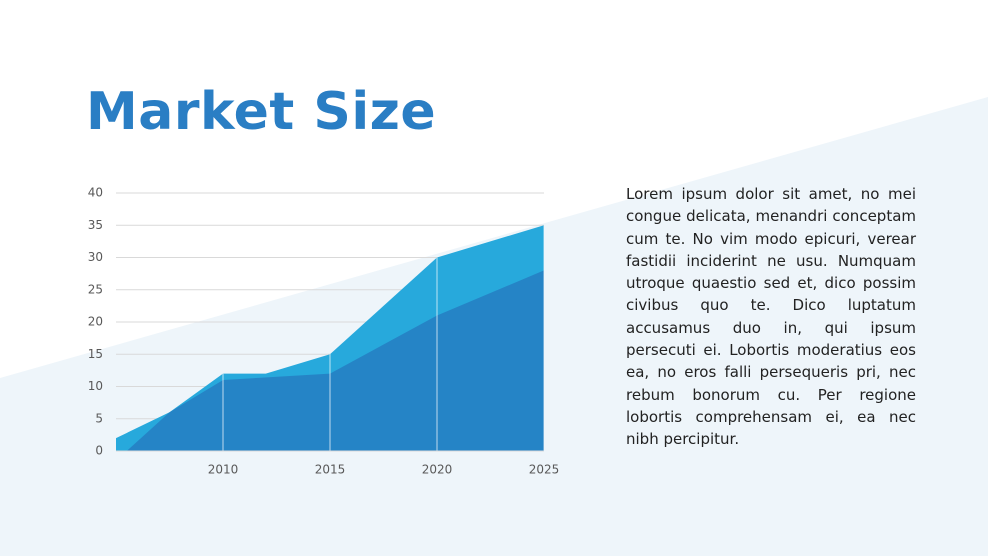  I want to click on y-tick-label: 5, so click(99, 418).